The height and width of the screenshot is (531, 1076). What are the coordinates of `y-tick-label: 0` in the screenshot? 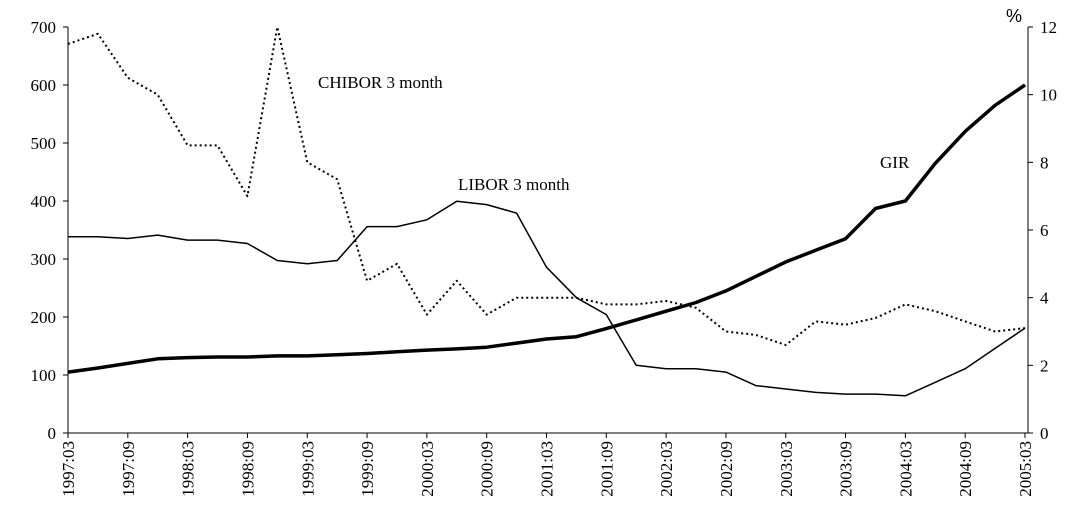 It's located at (52, 433).